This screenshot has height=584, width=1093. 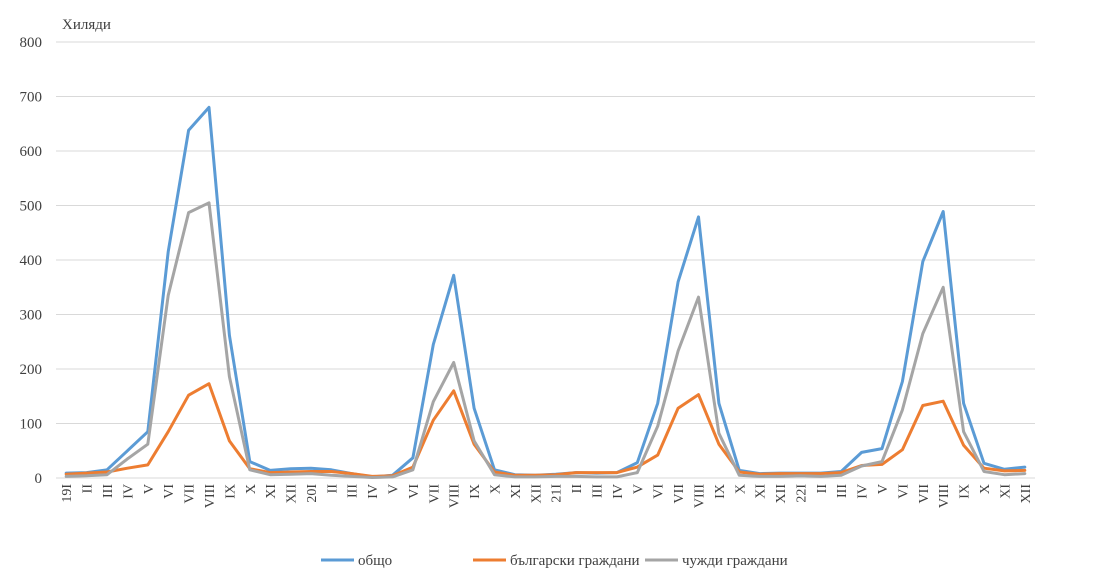 I want to click on legend-label: български граждани, so click(x=575, y=561).